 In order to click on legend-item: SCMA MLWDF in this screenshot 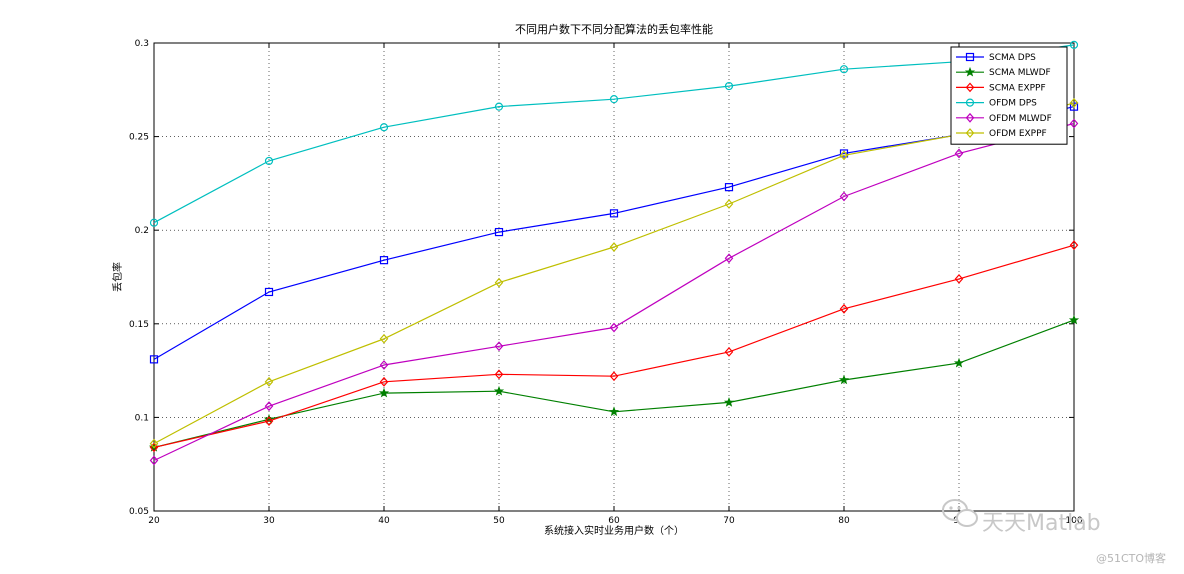, I will do `click(1003, 72)`.